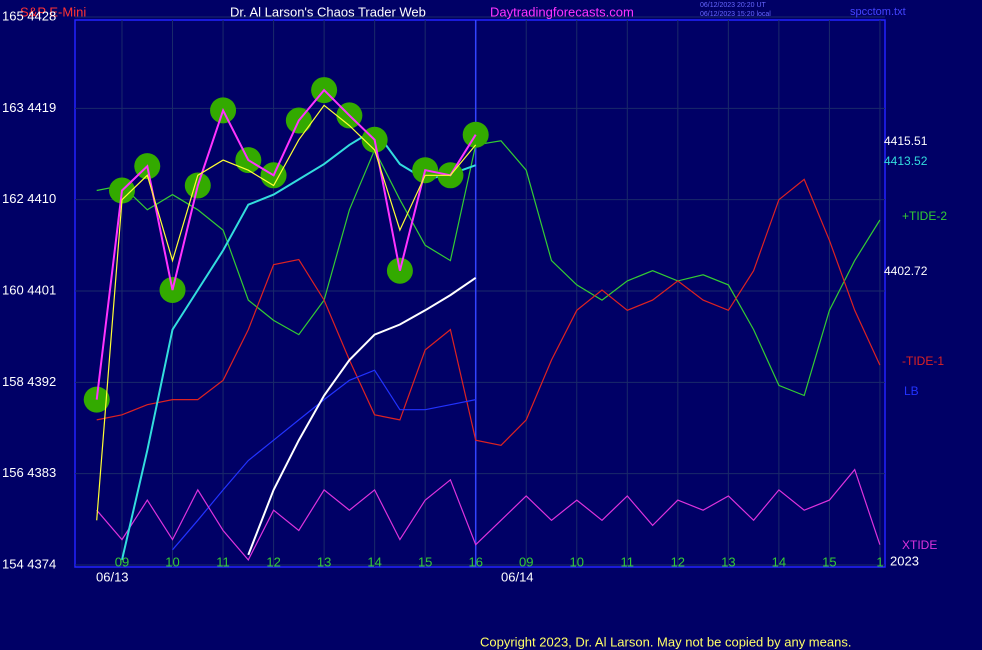  What do you see at coordinates (29, 472) in the screenshot?
I see `y-tick-label: 156 4383` at bounding box center [29, 472].